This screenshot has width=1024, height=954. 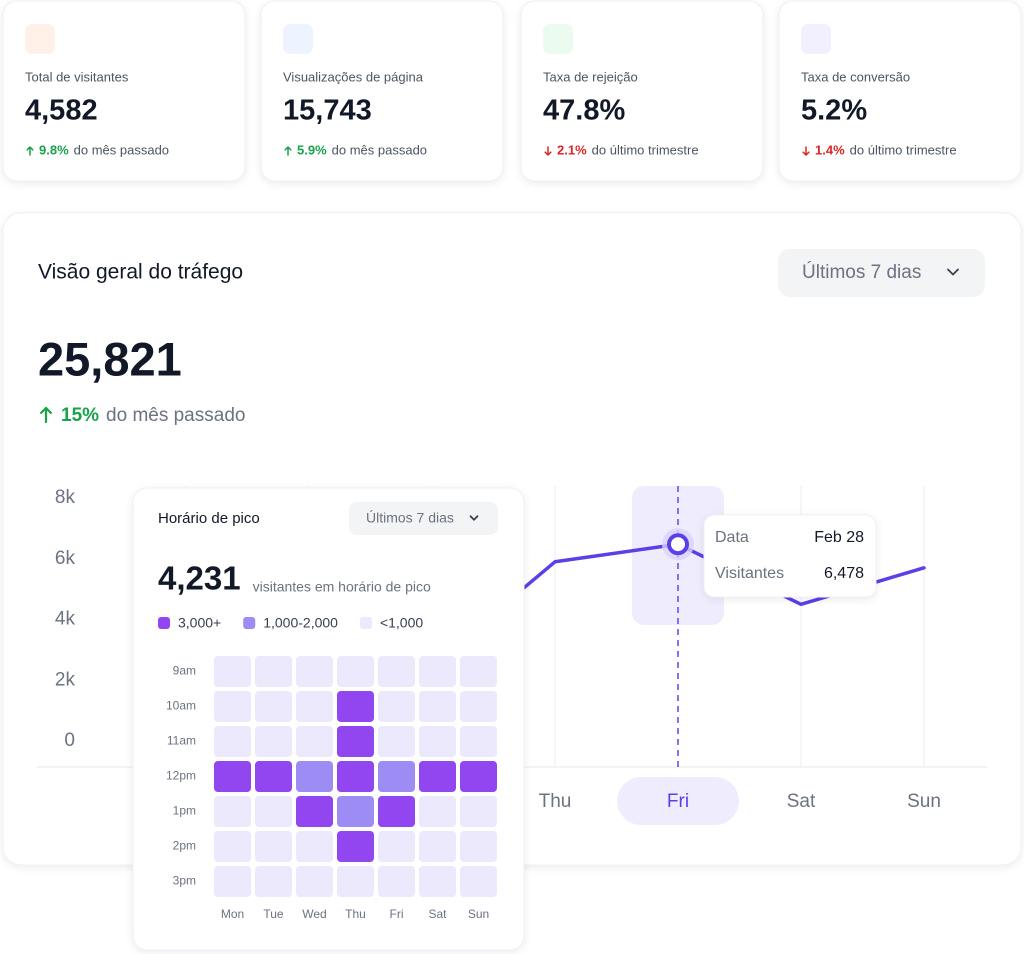 I want to click on peak-range-dropdown, so click(x=423, y=518).